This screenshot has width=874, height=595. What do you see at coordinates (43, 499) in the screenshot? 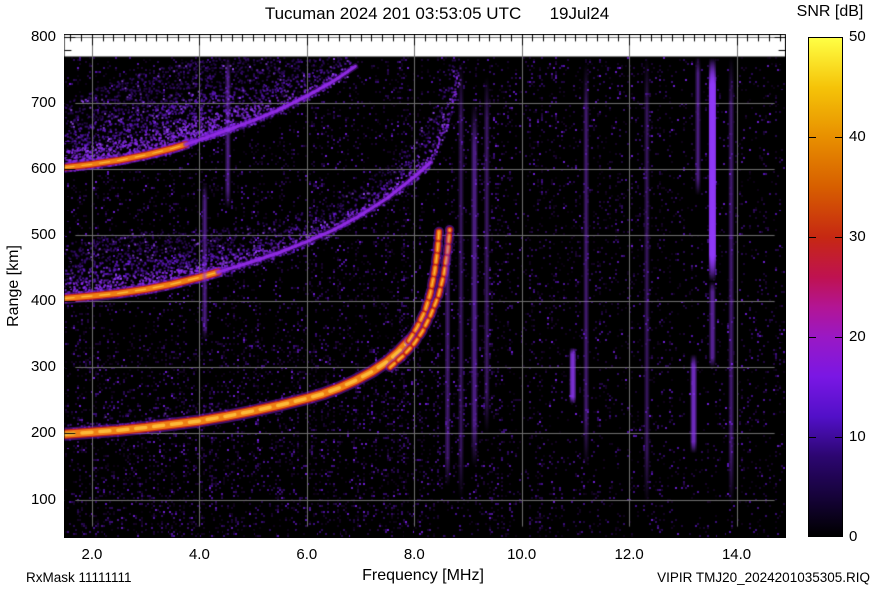
I see `y-tick-label: 100` at bounding box center [43, 499].